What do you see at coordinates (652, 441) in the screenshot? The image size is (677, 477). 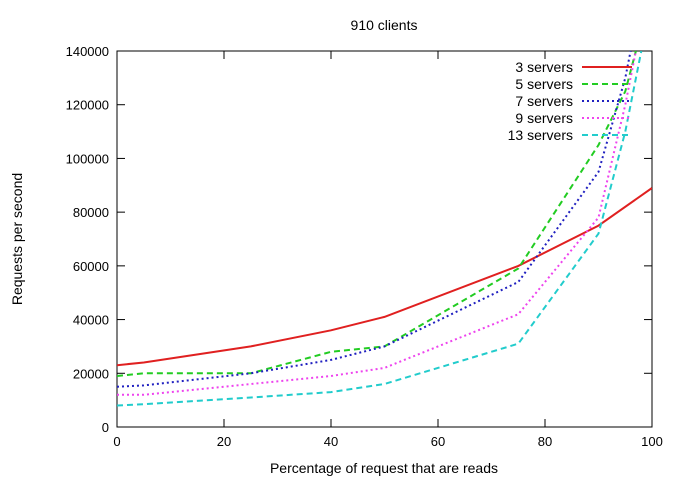 I see `x-tick-label-5: 100` at bounding box center [652, 441].